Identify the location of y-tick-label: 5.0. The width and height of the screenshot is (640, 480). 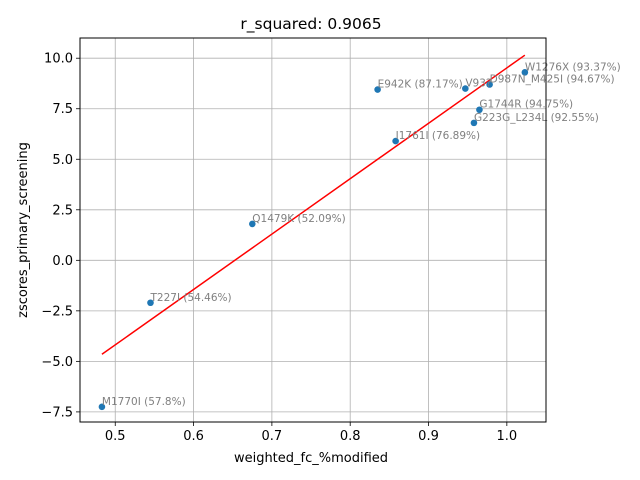
(62, 160).